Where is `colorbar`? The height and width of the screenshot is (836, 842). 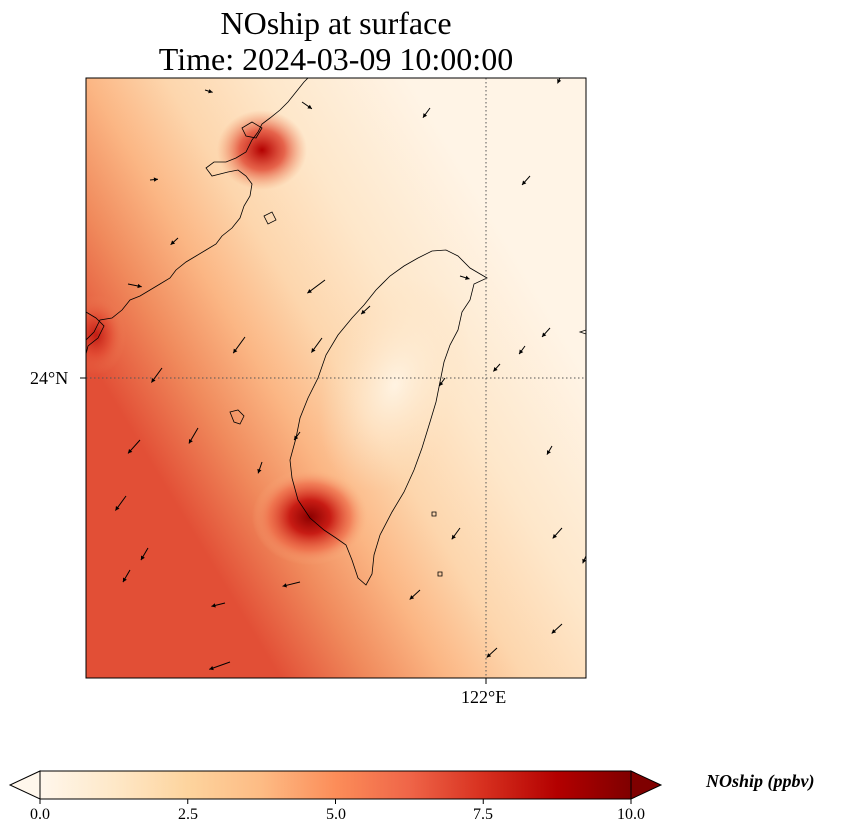 colorbar is located at coordinates (335, 787).